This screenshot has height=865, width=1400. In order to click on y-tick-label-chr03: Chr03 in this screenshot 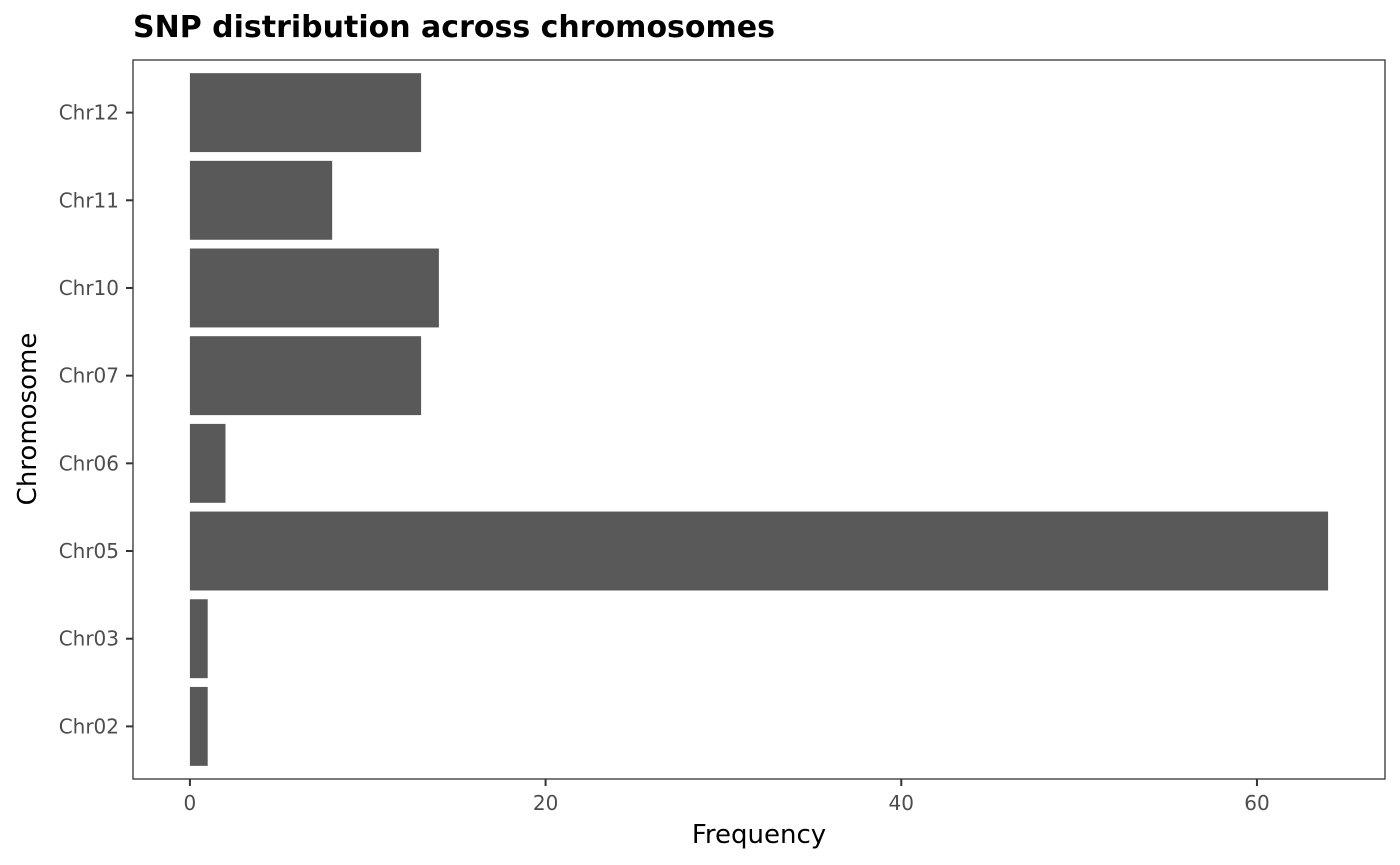, I will do `click(89, 639)`.